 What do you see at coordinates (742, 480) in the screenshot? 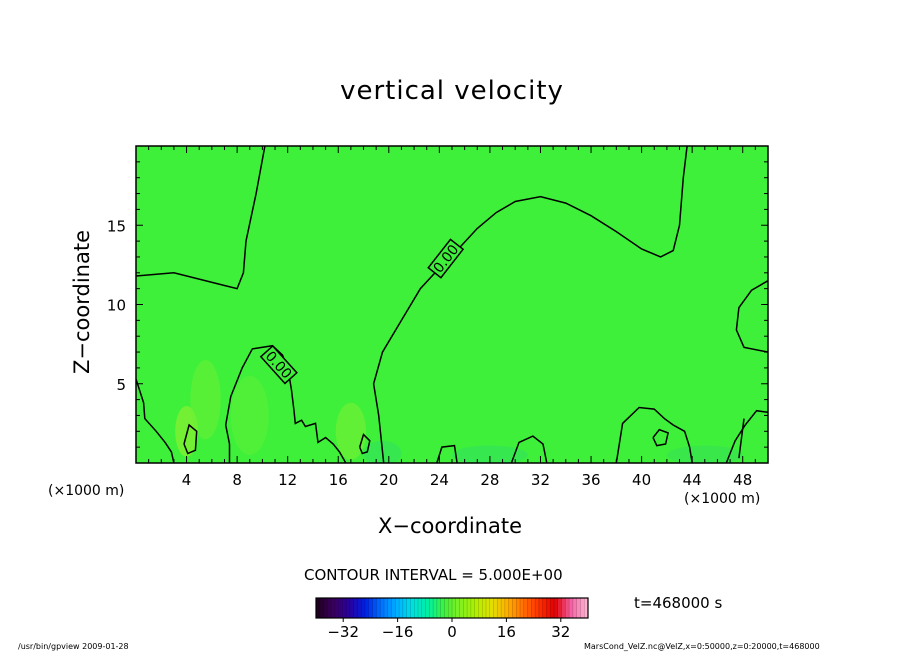
I see `x-tick-label: 48` at bounding box center [742, 480].